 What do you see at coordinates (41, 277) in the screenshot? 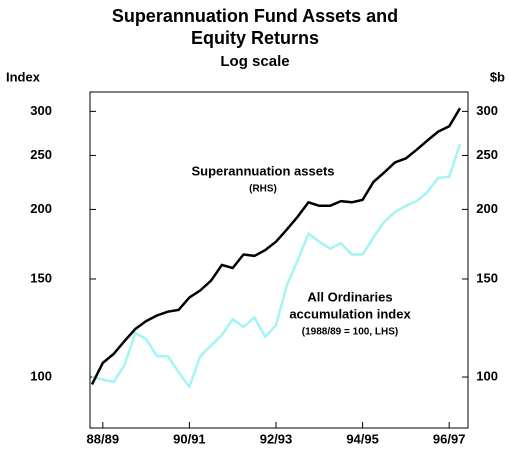
I see `y-tick-label: 150` at bounding box center [41, 277].